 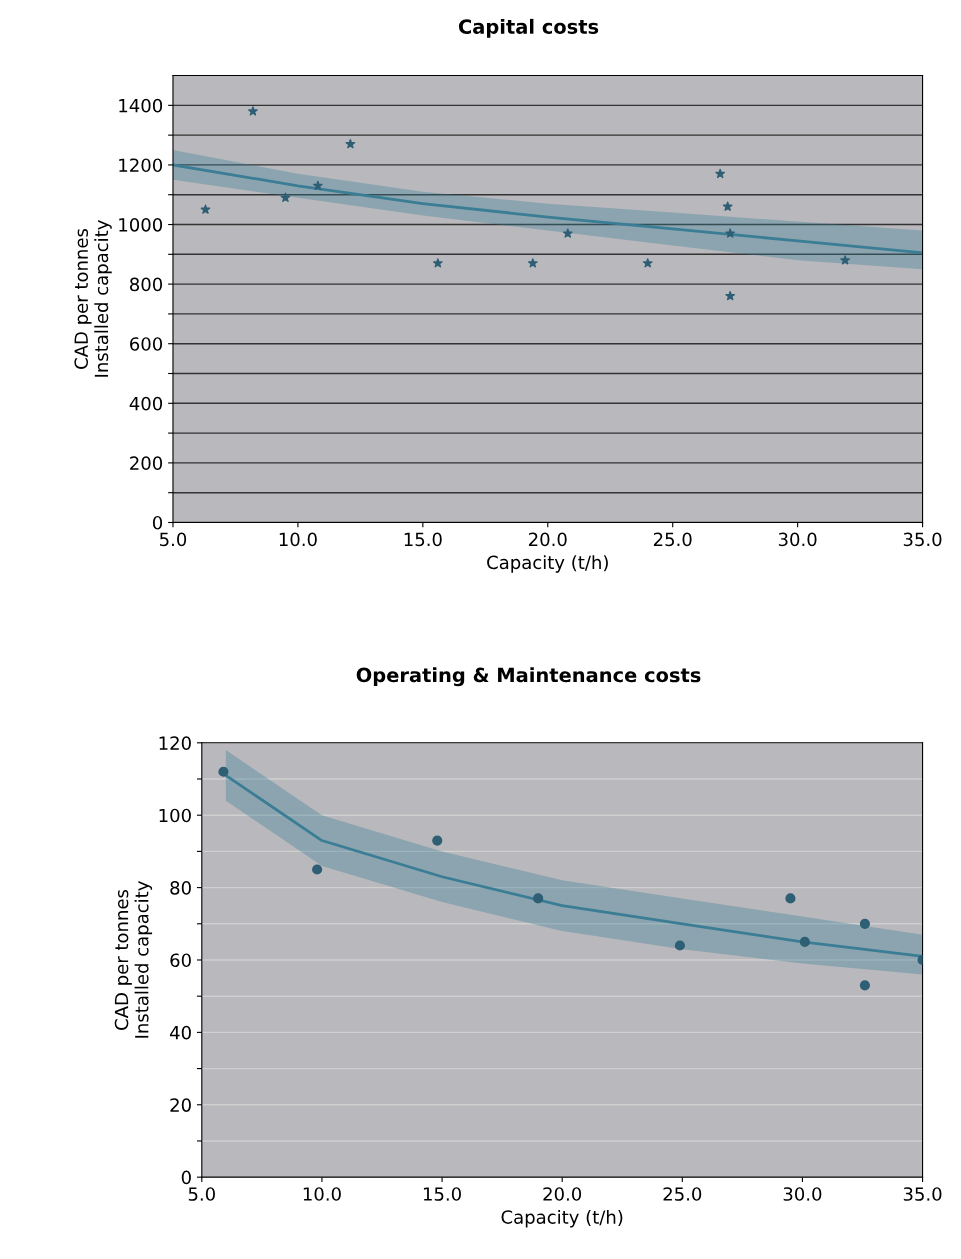 What do you see at coordinates (146, 403) in the screenshot?
I see `y-tick-label: 400` at bounding box center [146, 403].